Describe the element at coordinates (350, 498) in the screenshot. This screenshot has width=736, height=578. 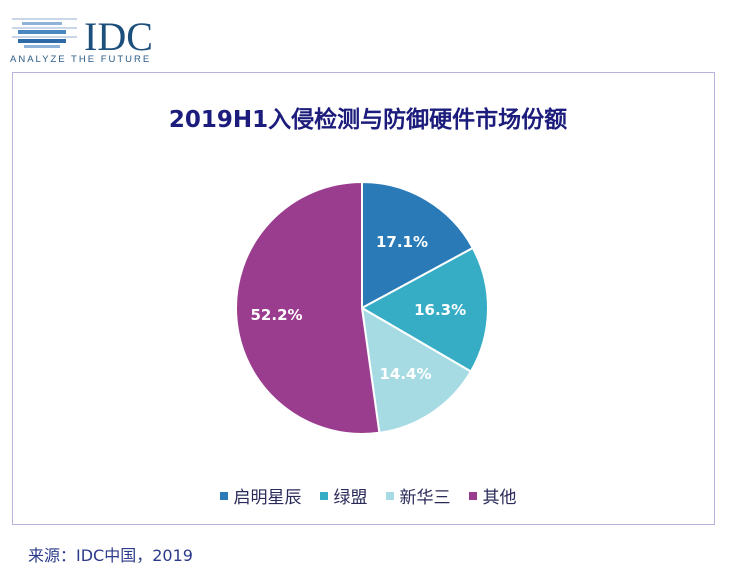
I see `legend-label: 绿盟` at that location.